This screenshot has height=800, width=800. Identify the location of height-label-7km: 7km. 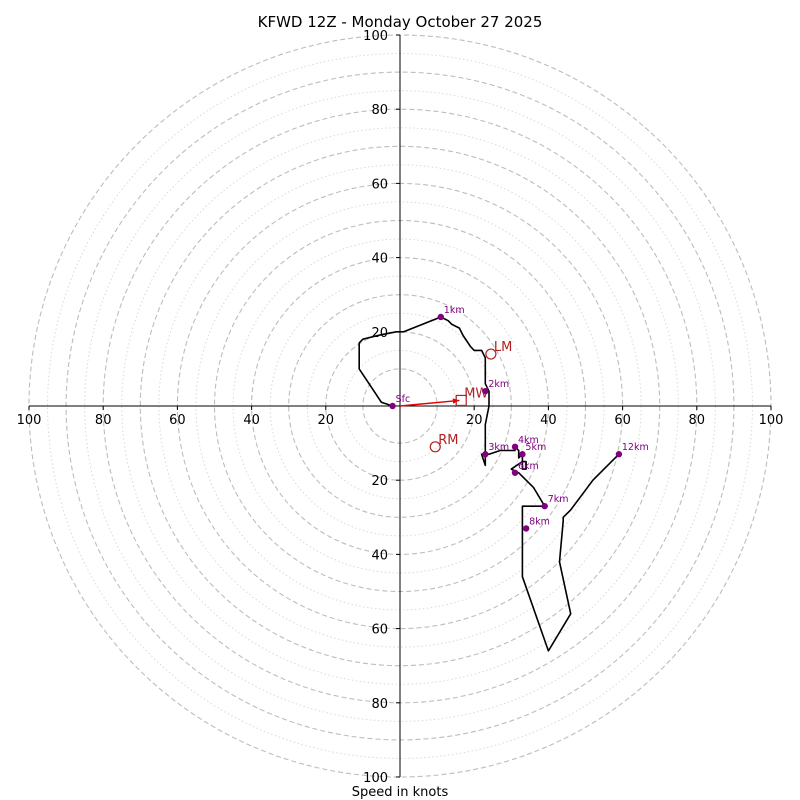
(558, 499).